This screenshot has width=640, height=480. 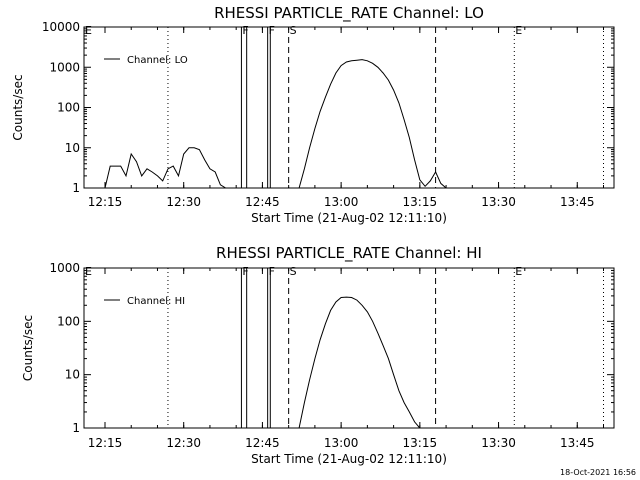 What do you see at coordinates (349, 13) in the screenshot?
I see `chart-title: RHESSI PARTICLE_RATE Channel: LO` at bounding box center [349, 13].